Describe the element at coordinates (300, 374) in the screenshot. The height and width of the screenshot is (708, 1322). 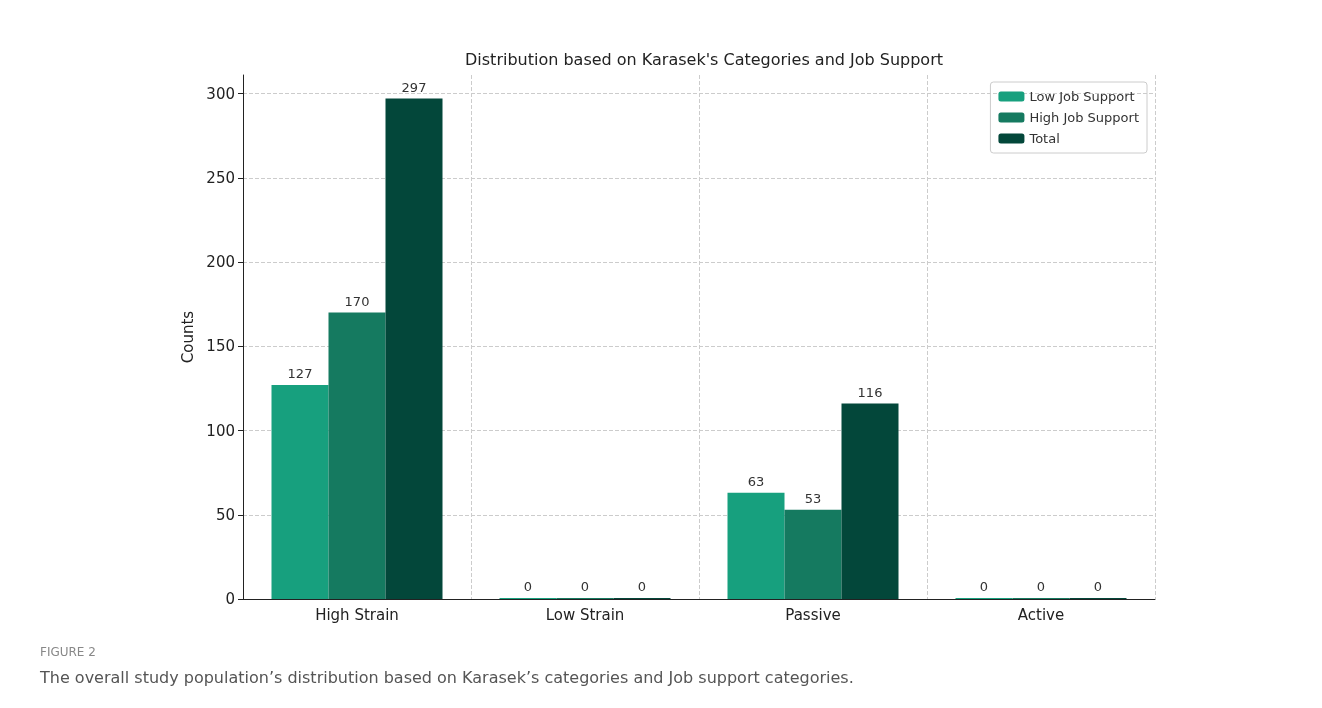
I see `data-label: 127` at that location.